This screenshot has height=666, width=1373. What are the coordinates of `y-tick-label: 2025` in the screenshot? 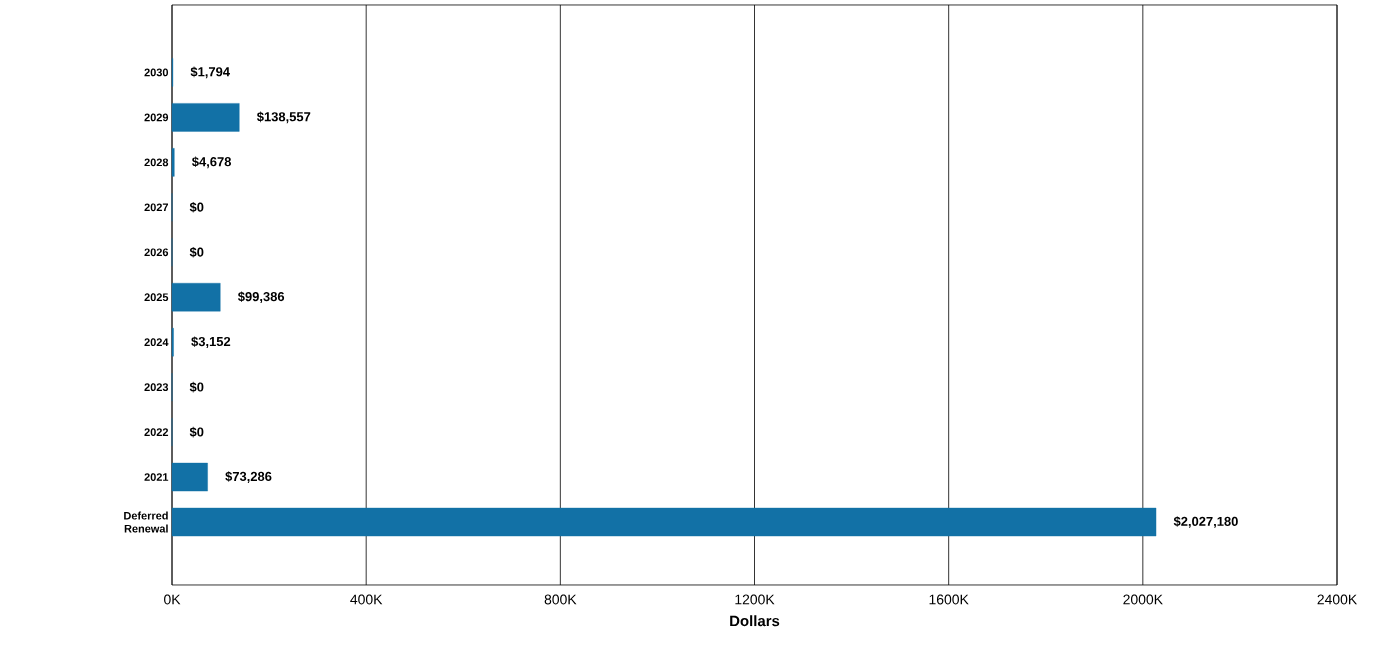 It's located at (156, 297).